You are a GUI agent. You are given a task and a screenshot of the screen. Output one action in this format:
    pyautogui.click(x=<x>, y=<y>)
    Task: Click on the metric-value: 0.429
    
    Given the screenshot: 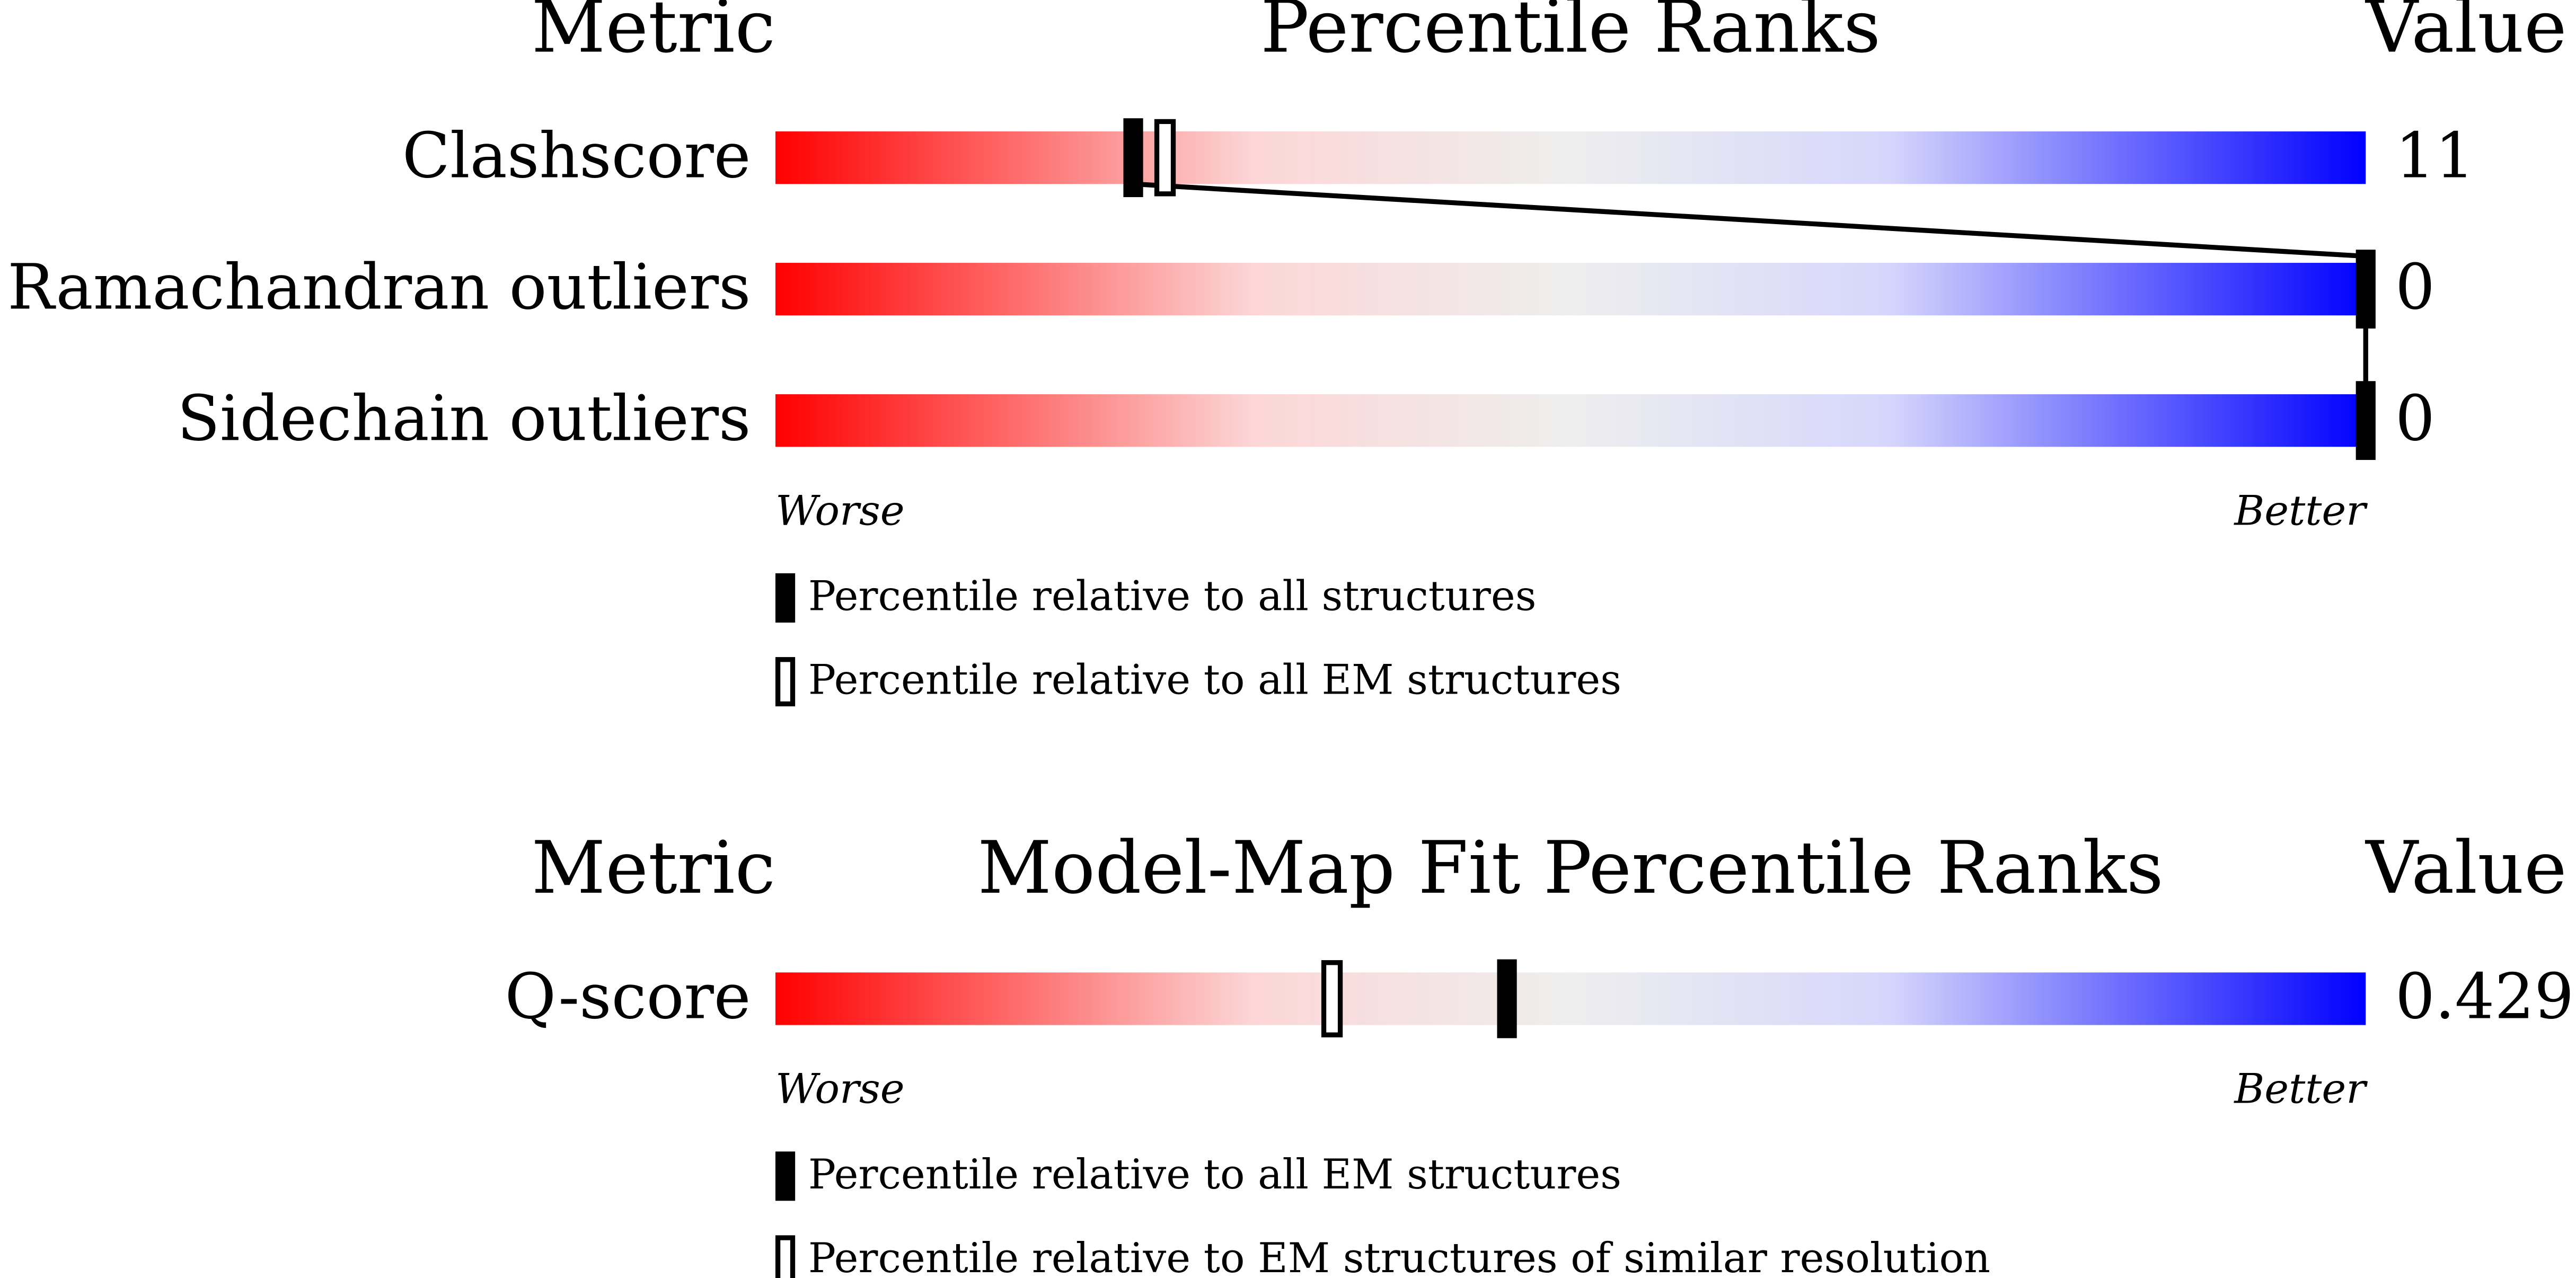 What is the action you would take?
    pyautogui.click(x=2484, y=997)
    